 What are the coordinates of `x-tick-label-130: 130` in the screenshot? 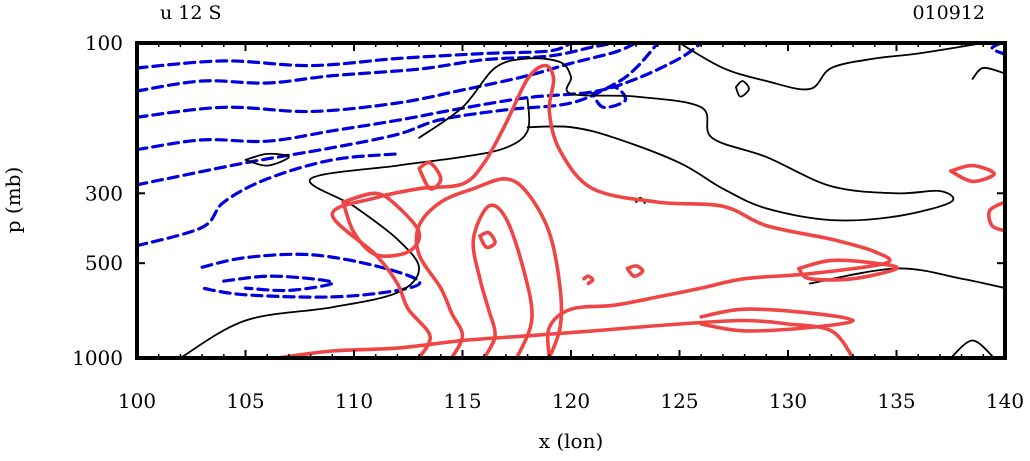 It's located at (788, 401).